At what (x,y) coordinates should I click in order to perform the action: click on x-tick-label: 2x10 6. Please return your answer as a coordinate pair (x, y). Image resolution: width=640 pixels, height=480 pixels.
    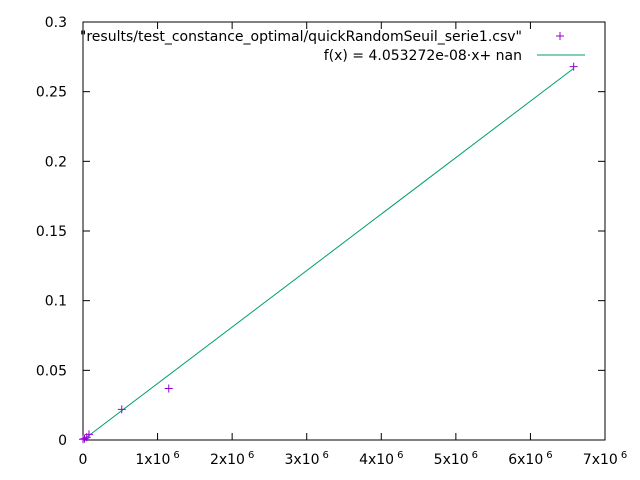
    Looking at the image, I should click on (232, 459).